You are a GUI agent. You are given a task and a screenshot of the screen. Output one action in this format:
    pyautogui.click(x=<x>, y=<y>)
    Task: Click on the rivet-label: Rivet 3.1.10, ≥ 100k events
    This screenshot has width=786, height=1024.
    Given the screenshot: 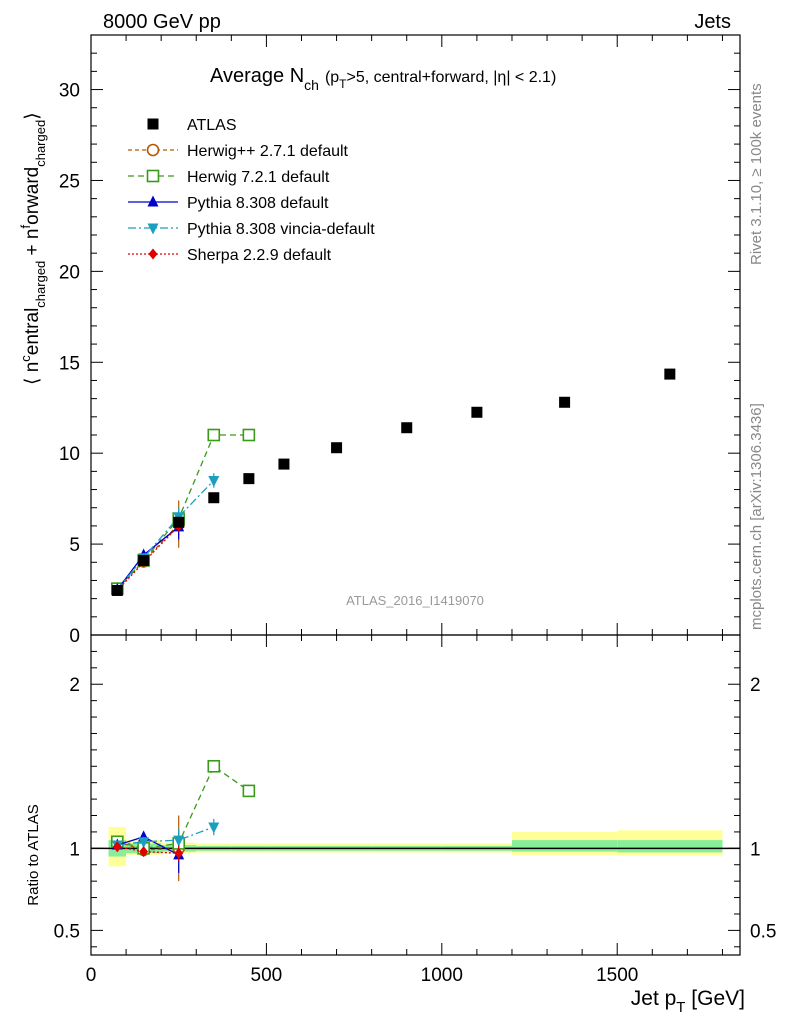 What is the action you would take?
    pyautogui.click(x=756, y=174)
    